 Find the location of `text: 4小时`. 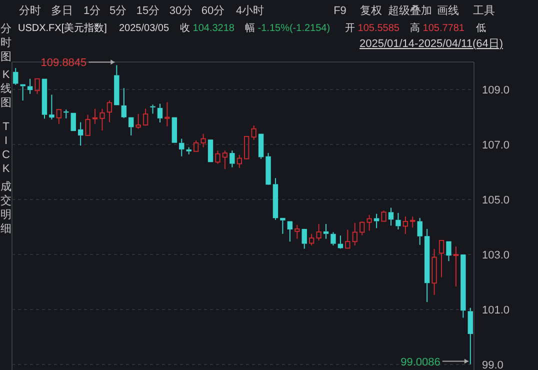

text: 4小时 is located at coordinates (250, 10).